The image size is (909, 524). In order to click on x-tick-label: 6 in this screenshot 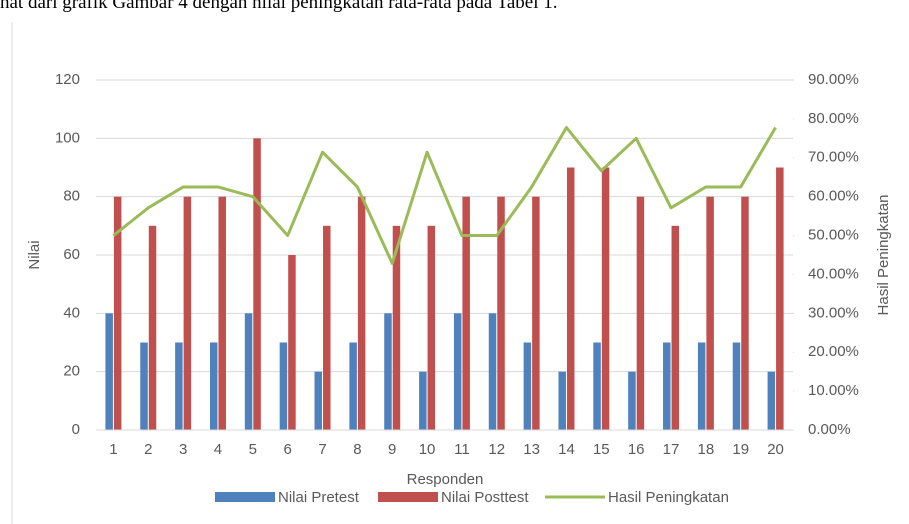, I will do `click(288, 449)`.